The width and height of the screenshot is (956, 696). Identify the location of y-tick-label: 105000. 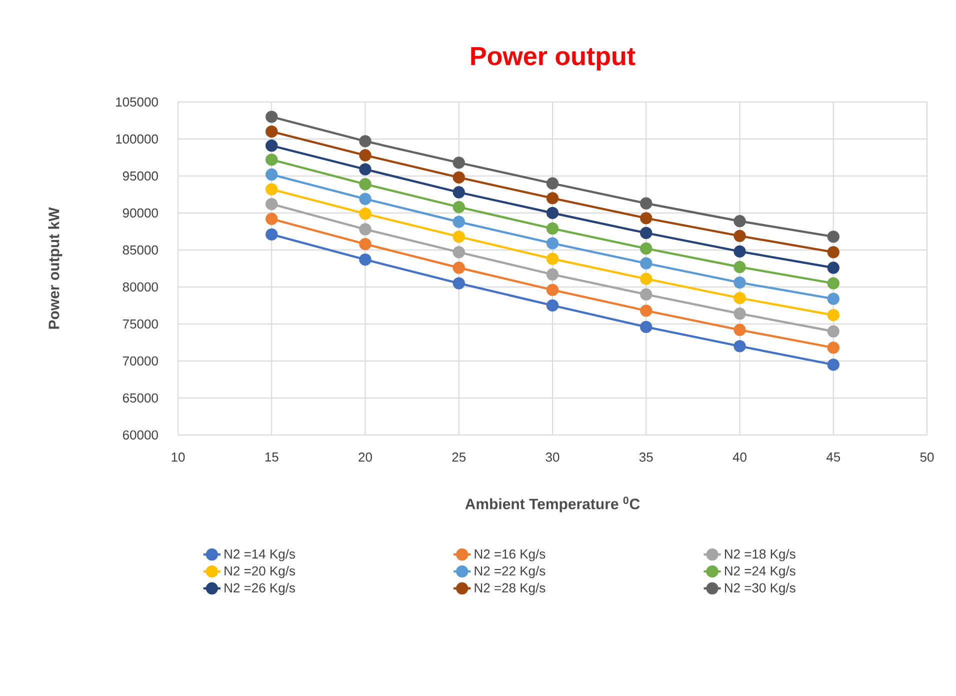
(137, 102).